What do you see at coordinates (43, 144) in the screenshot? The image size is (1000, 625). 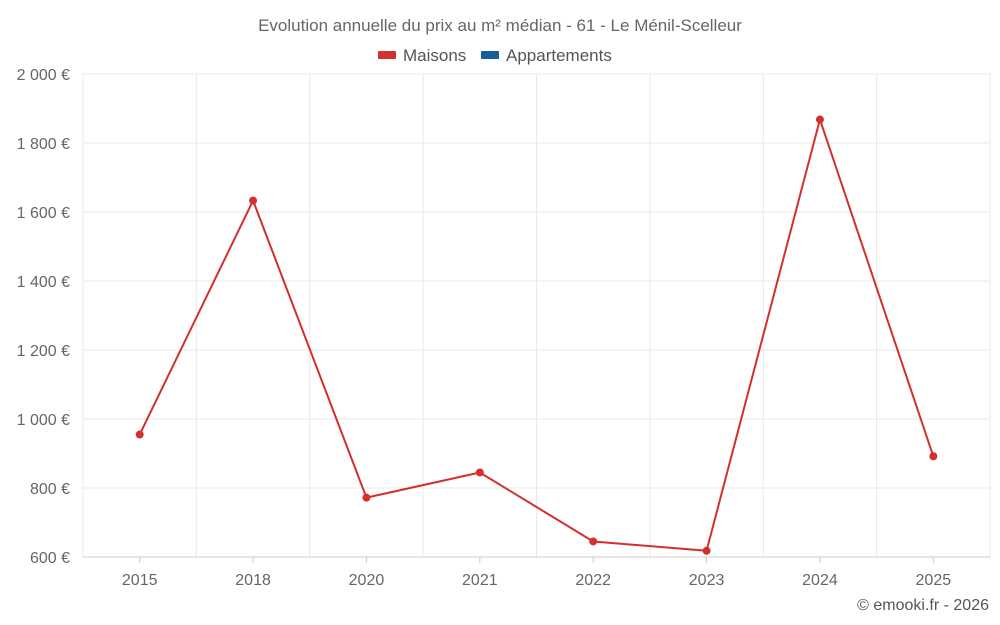 I see `y-tick-label: 1 800 €` at bounding box center [43, 144].